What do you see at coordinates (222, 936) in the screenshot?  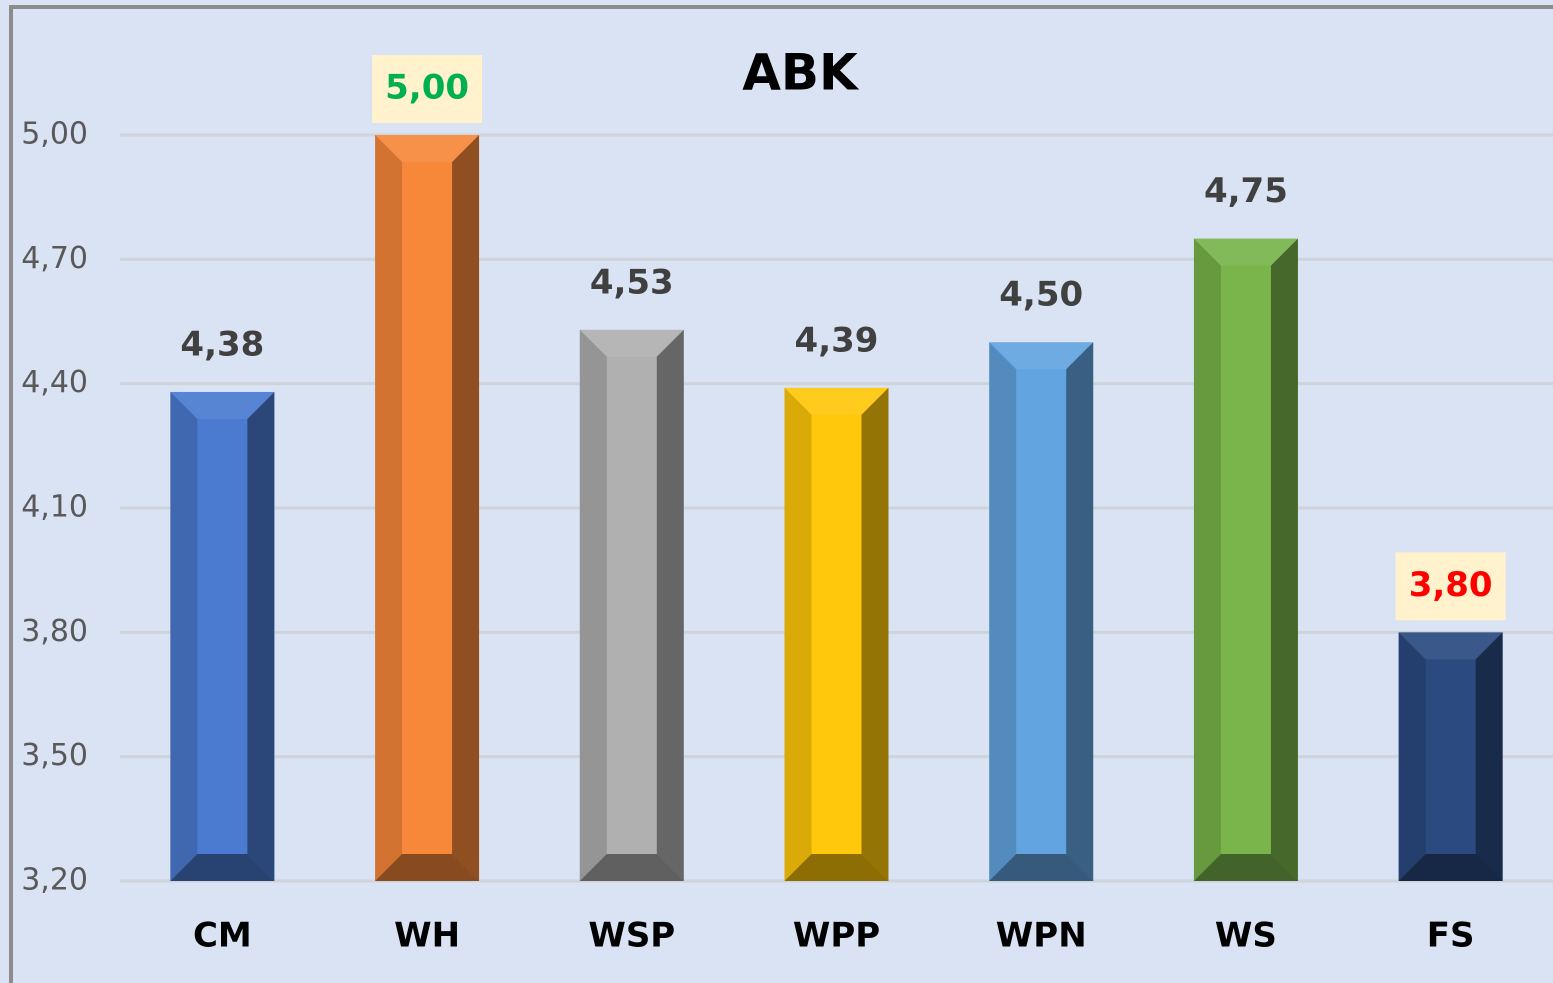 I see `x-tick-label: CM` at bounding box center [222, 936].